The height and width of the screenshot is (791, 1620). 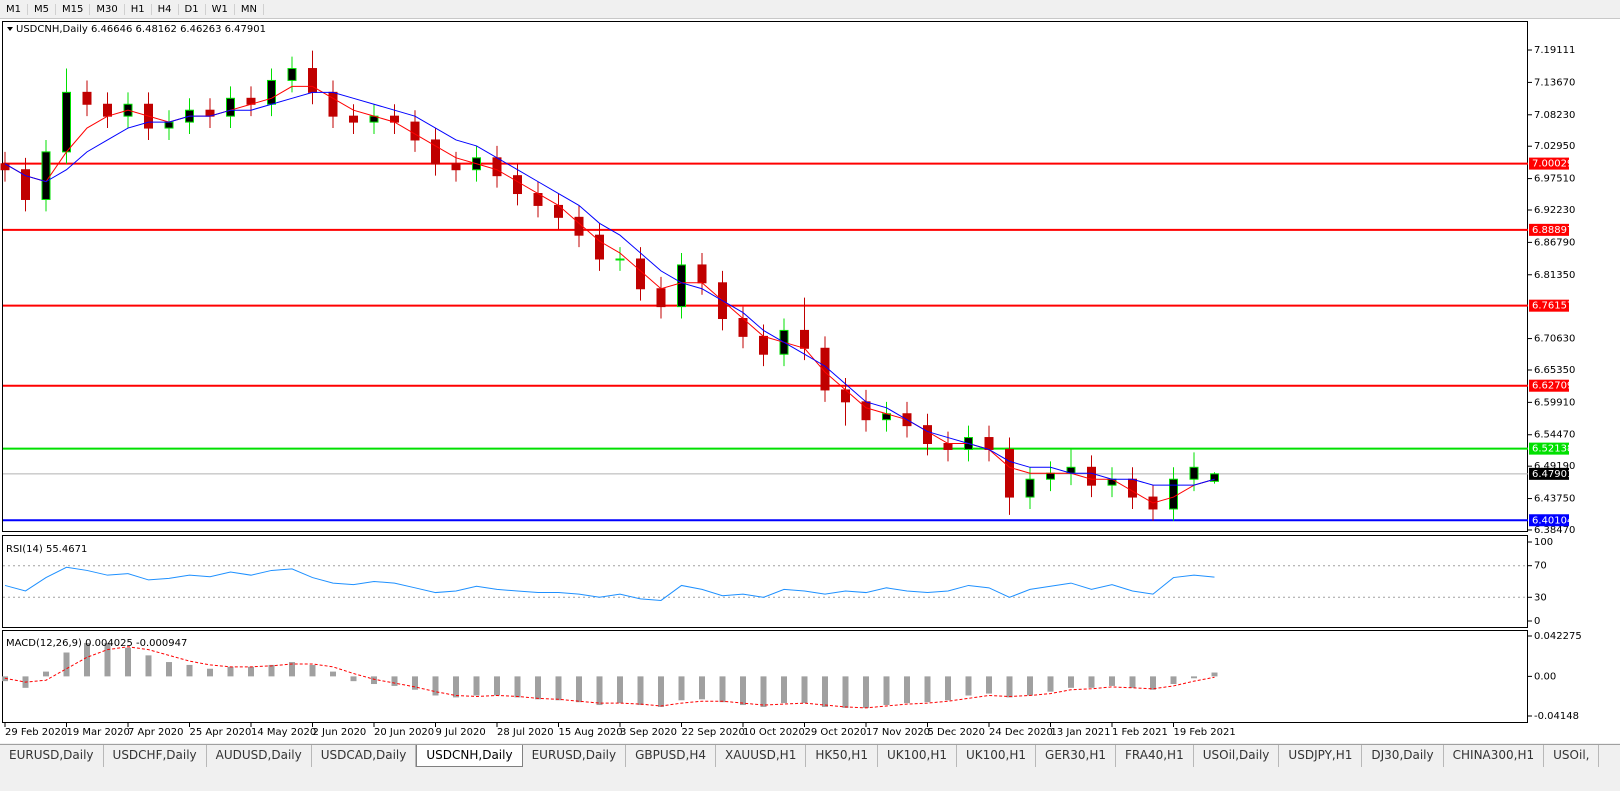 What do you see at coordinates (42, 9) in the screenshot?
I see `timeframe-button: M5` at bounding box center [42, 9].